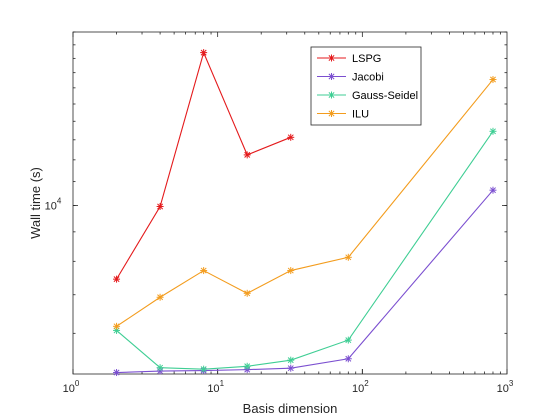 This screenshot has width=560, height=420. What do you see at coordinates (360, 115) in the screenshot?
I see `legend-label: ILU` at bounding box center [360, 115].